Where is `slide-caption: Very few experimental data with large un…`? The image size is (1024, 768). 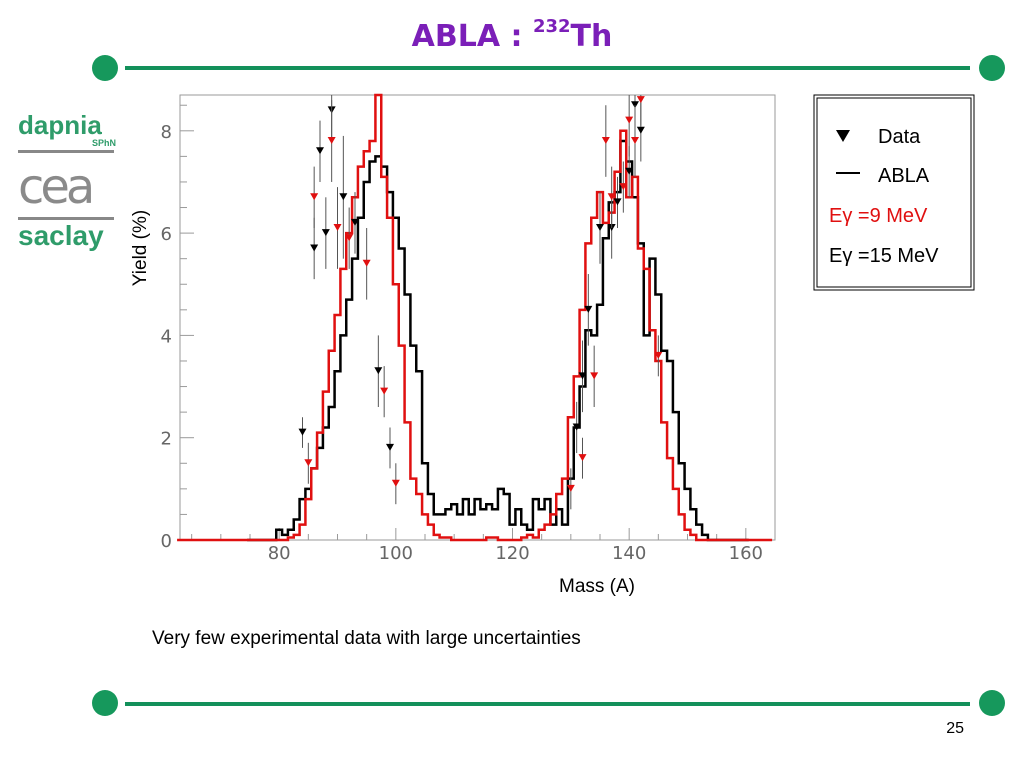 slide-caption: Very few experimental data with large un… is located at coordinates (366, 638).